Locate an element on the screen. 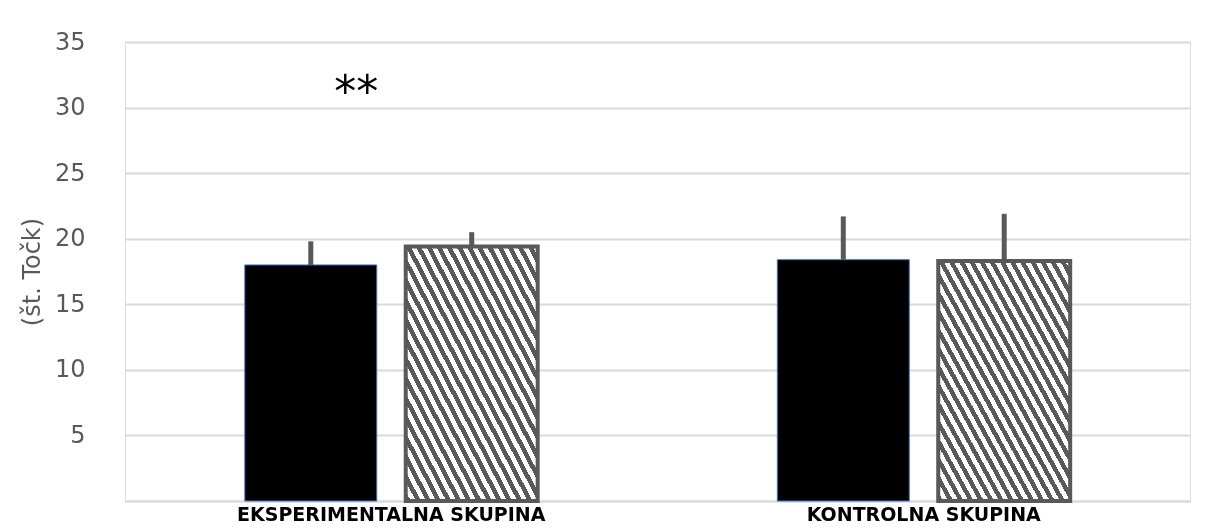  y-tick-label: 30 is located at coordinates (70, 107).